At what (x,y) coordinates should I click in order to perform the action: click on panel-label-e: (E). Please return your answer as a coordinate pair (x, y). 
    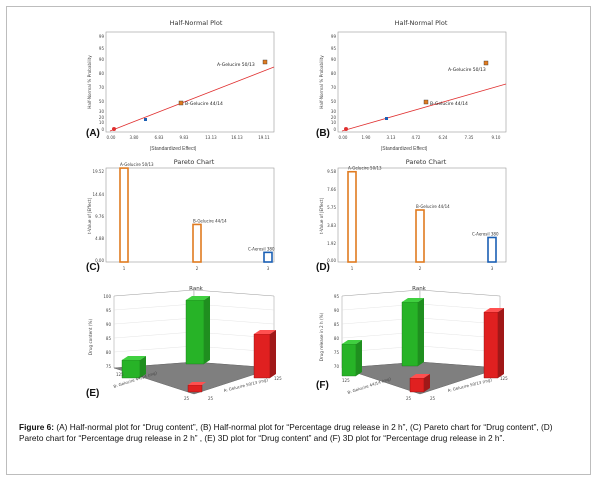
    Looking at the image, I should click on (93, 393).